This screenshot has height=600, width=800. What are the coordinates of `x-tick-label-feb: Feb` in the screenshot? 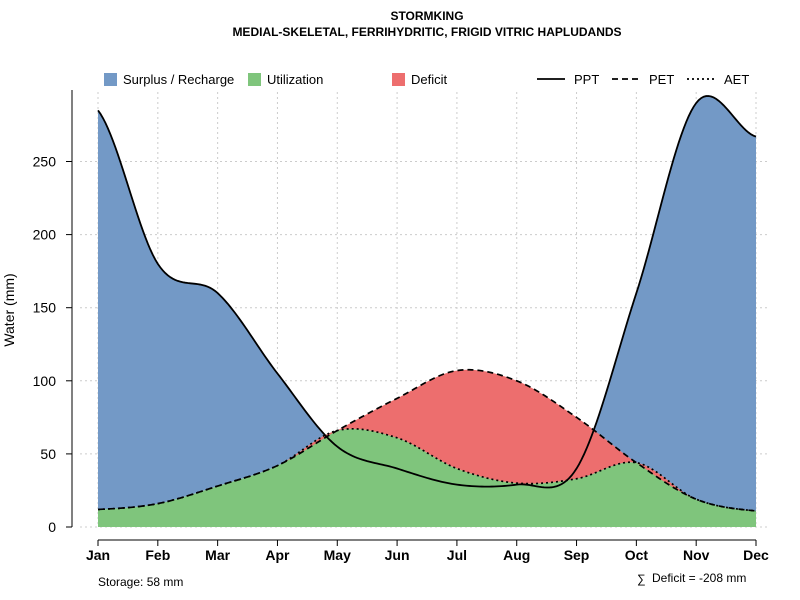 It's located at (157, 555).